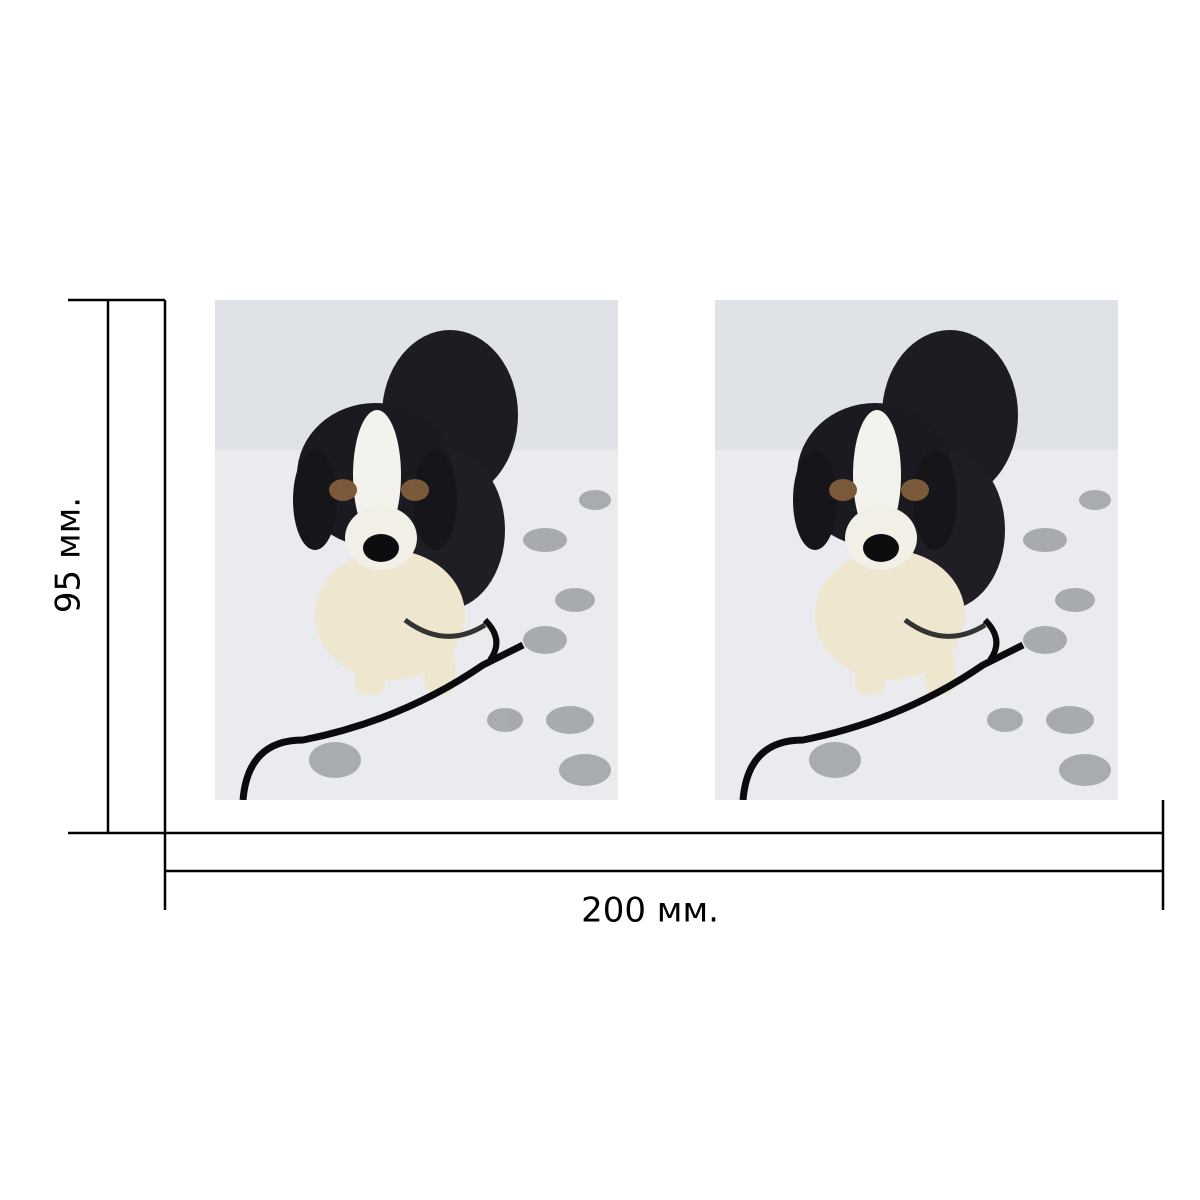 The width and height of the screenshot is (1200, 1200). Describe the element at coordinates (650, 911) in the screenshot. I see `width-label: 200 мм.` at that location.